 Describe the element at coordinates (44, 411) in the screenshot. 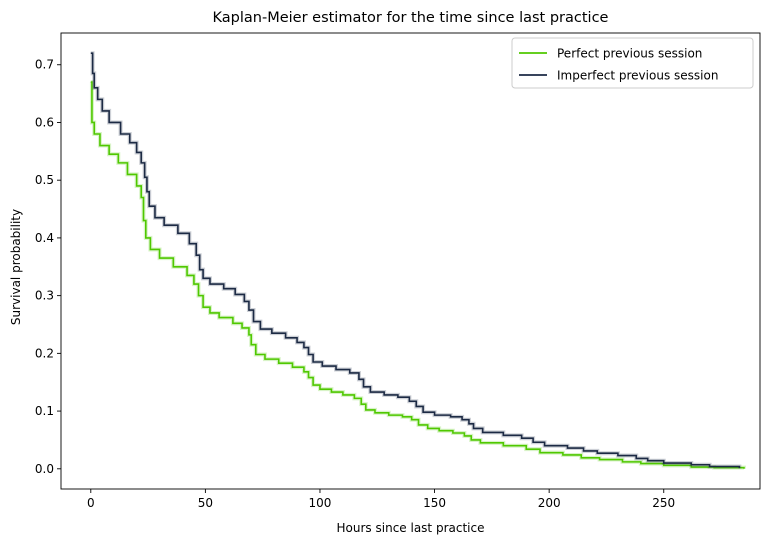

I see `y-tick-label: 0.1` at that location.